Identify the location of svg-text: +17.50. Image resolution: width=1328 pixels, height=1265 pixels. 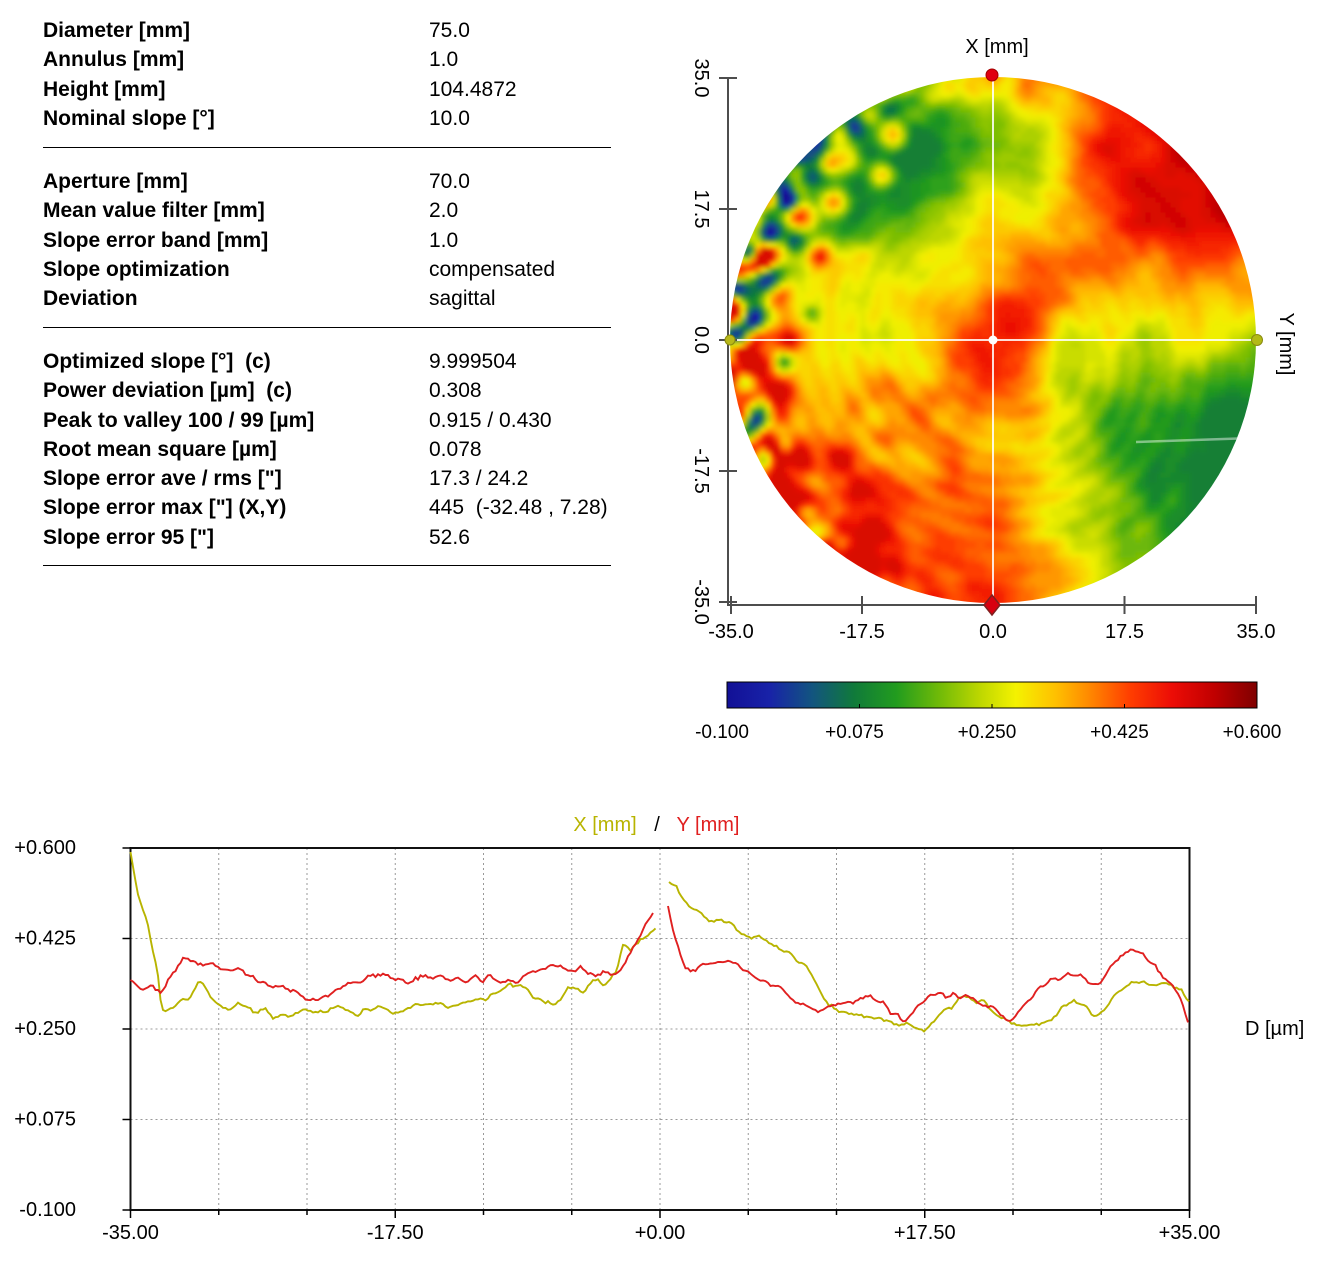
(925, 1233).